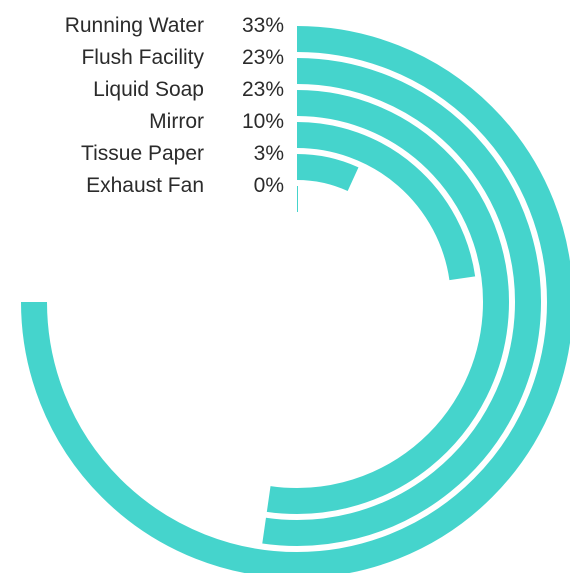 The width and height of the screenshot is (570, 573). What do you see at coordinates (176, 121) in the screenshot?
I see `category-label-mirror: Mirror` at bounding box center [176, 121].